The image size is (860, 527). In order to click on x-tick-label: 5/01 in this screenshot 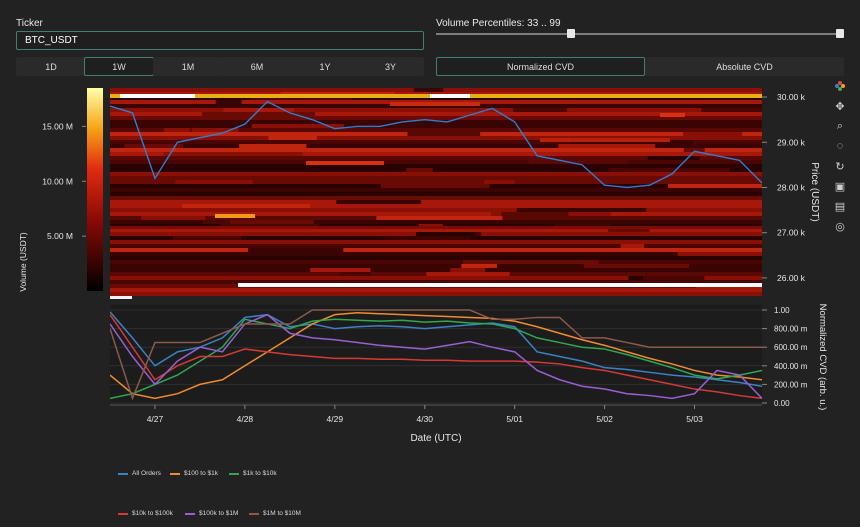, I will do `click(514, 419)`.